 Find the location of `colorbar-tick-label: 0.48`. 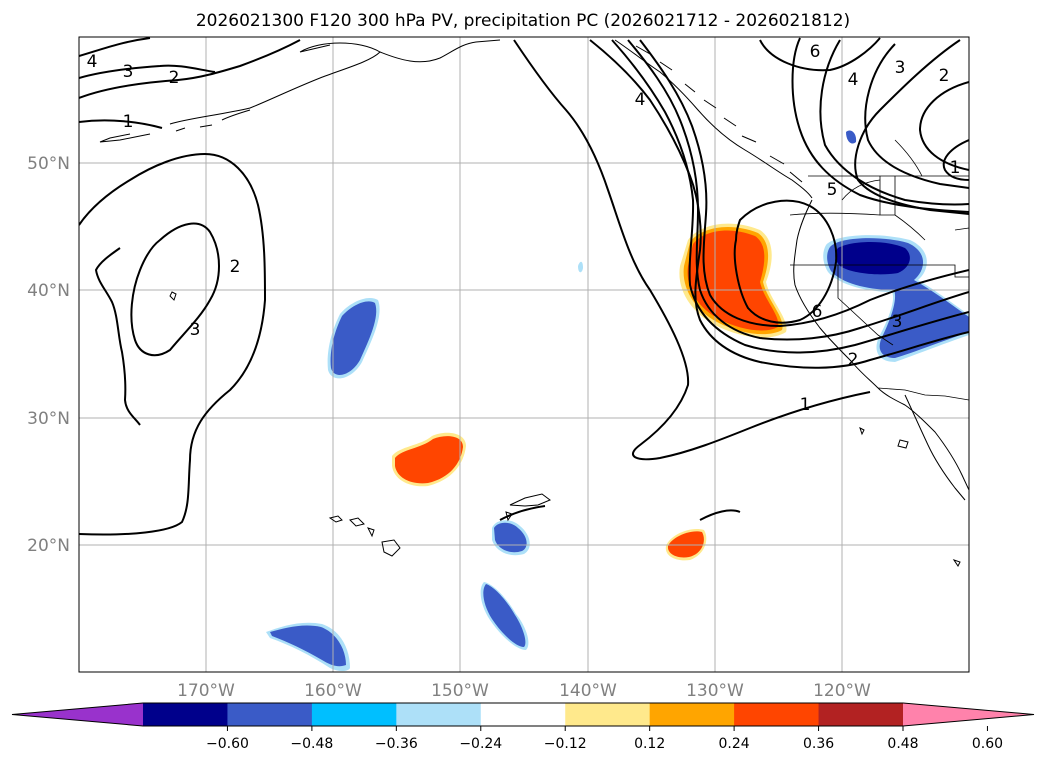

colorbar-tick-label: 0.48 is located at coordinates (902, 744).